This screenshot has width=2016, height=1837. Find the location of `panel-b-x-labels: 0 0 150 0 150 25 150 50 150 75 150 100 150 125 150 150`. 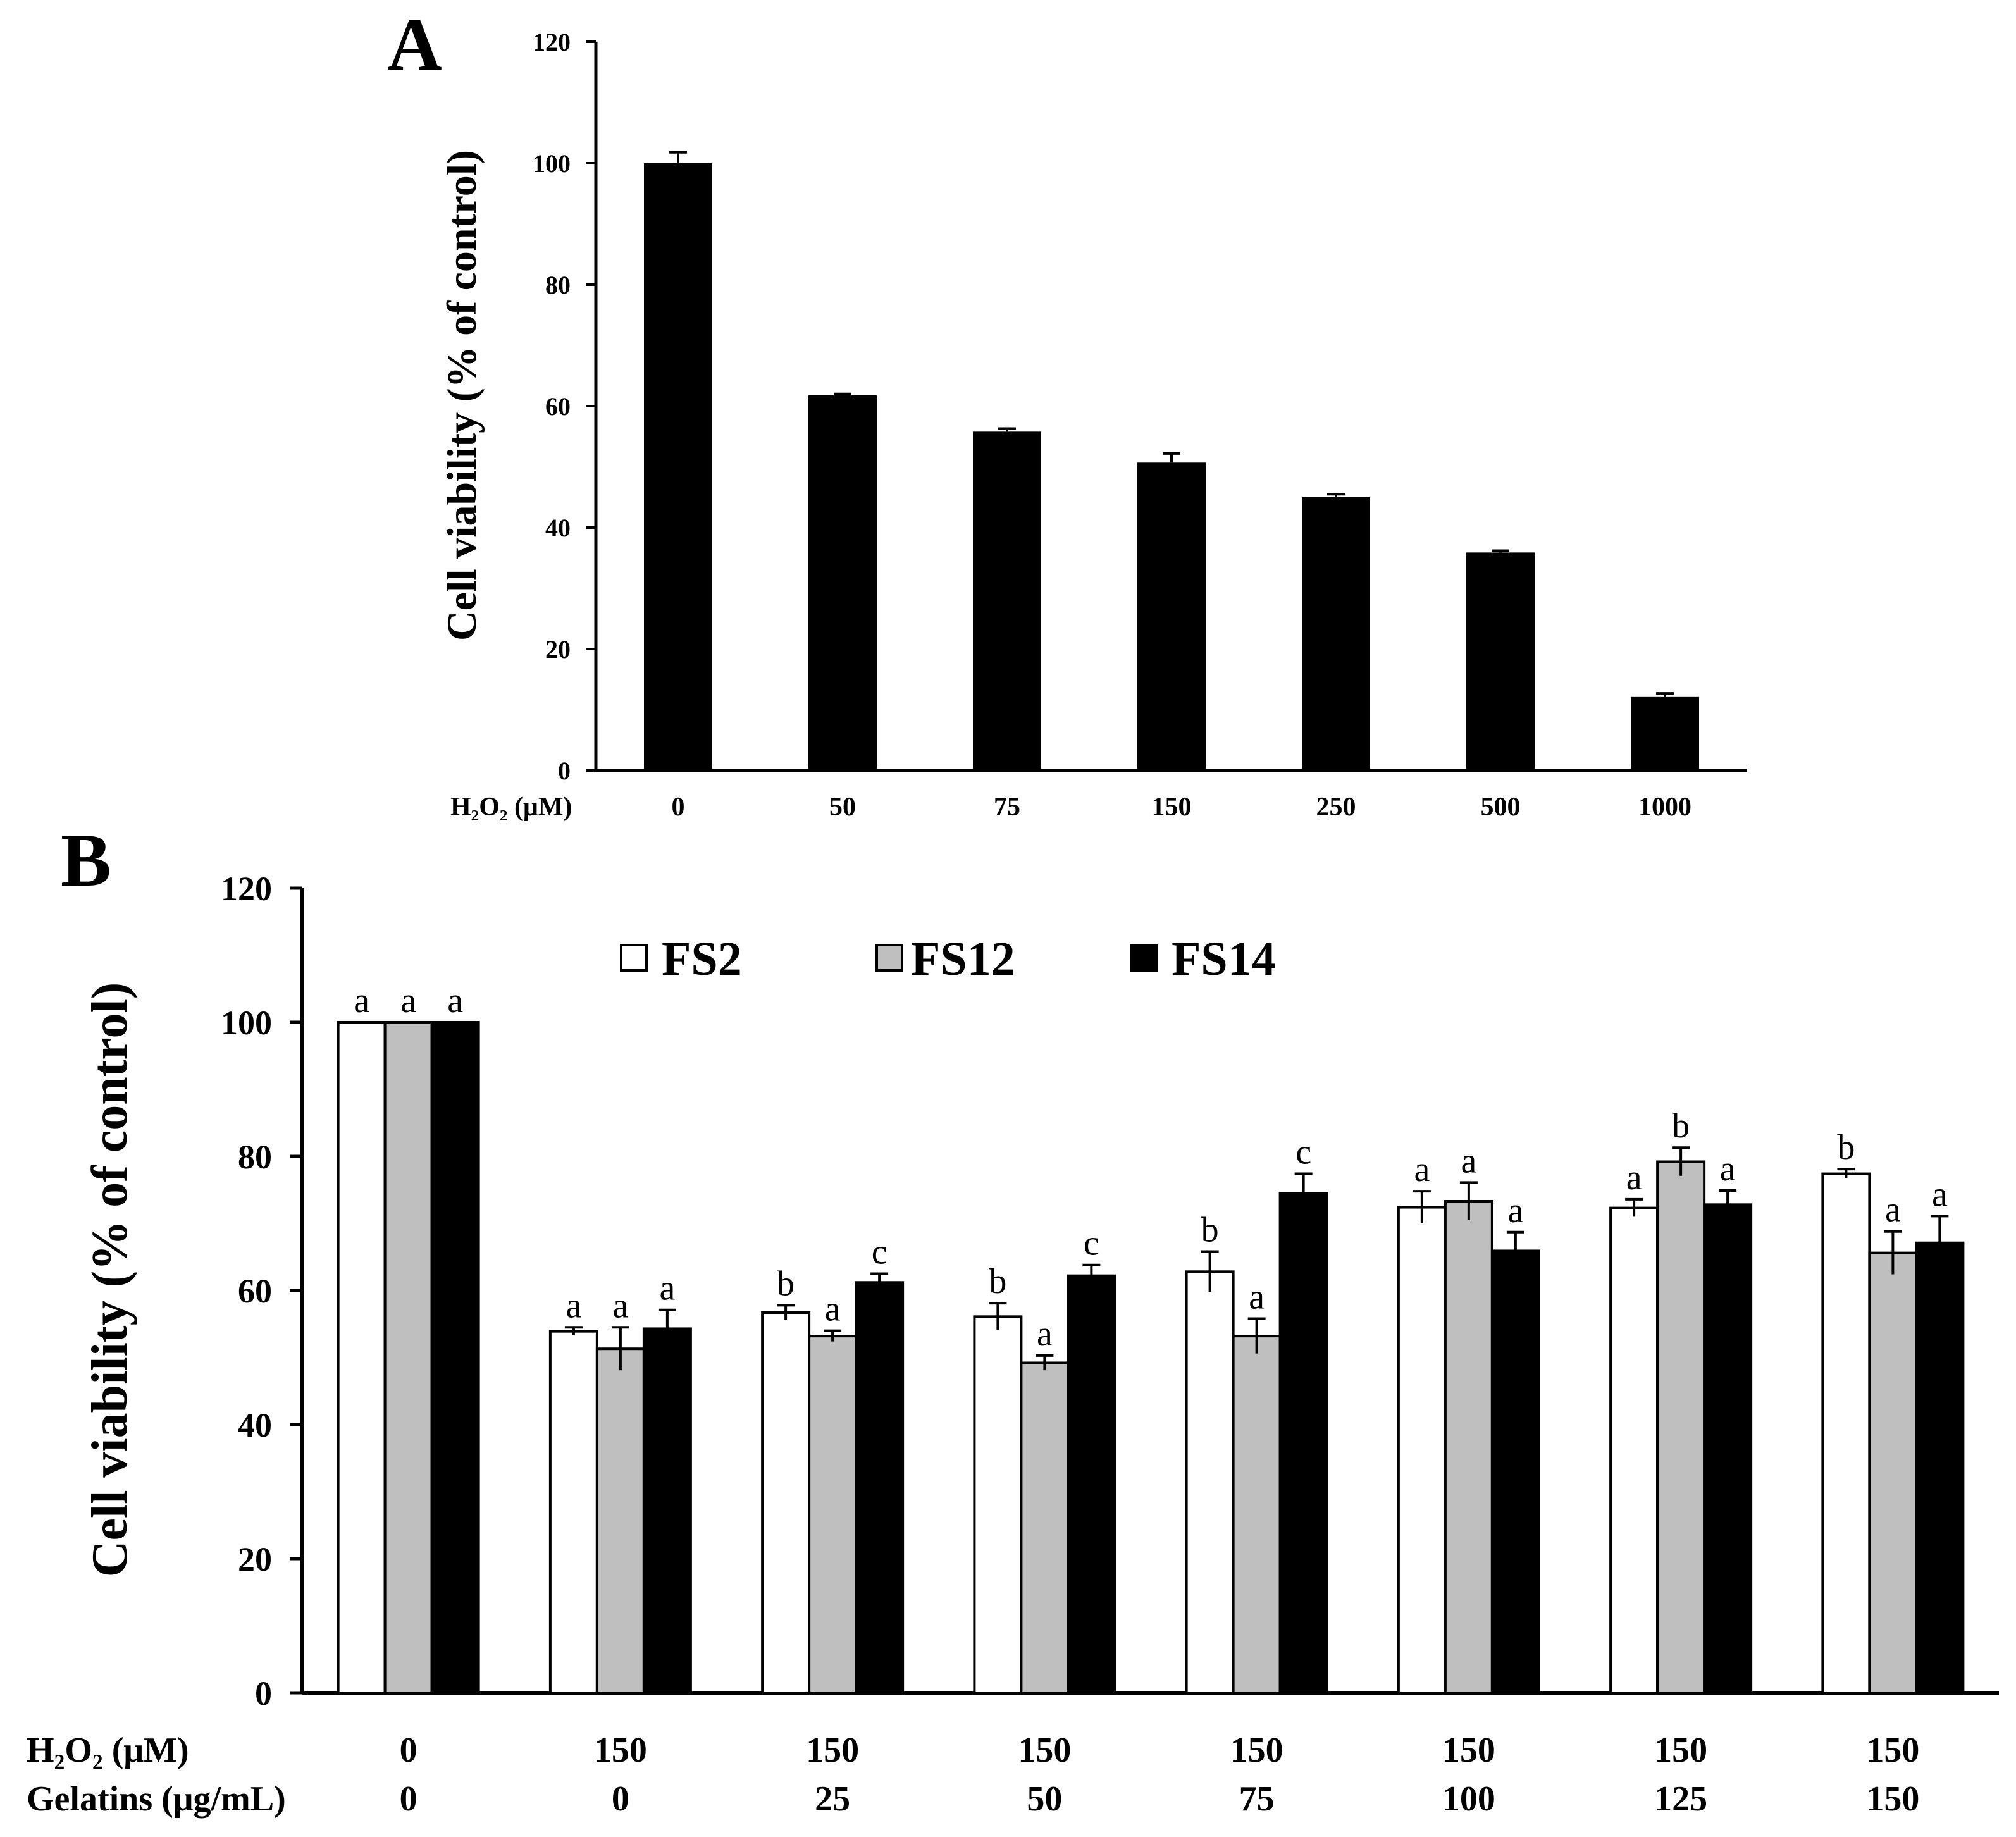

panel-b-x-labels: 0 0 150 0 150 25 150 50 150 75 150 100 150 125 150 150 is located at coordinates (1160, 1775).